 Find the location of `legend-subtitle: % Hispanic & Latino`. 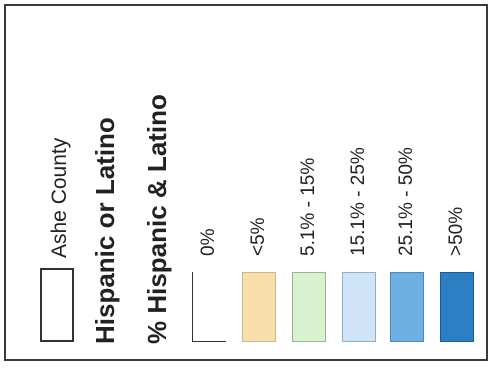

legend-subtitle: % Hispanic & Latino is located at coordinates (157, 219).